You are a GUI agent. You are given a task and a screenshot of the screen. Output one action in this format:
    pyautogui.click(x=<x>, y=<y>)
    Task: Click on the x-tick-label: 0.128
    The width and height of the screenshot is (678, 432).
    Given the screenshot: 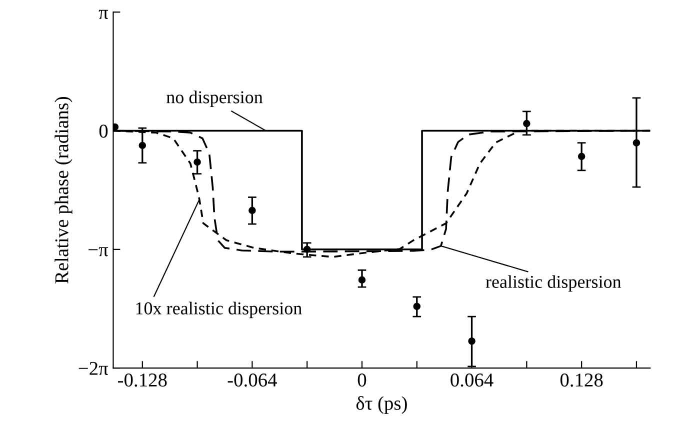 What is the action you would take?
    pyautogui.click(x=581, y=380)
    